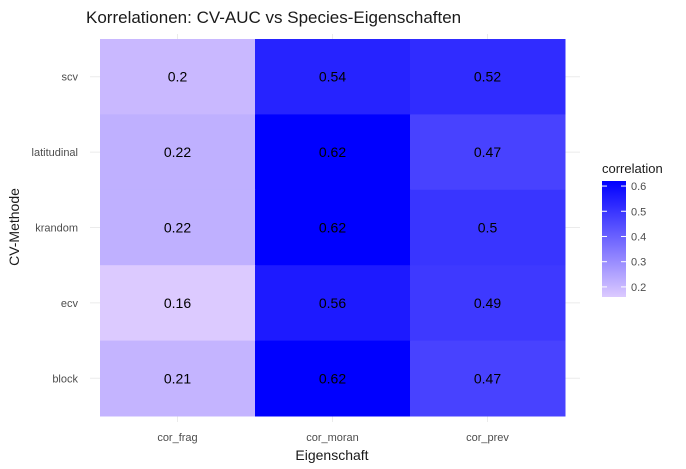  Describe the element at coordinates (638, 187) in the screenshot. I see `legend-tick-label: 0.6` at that location.